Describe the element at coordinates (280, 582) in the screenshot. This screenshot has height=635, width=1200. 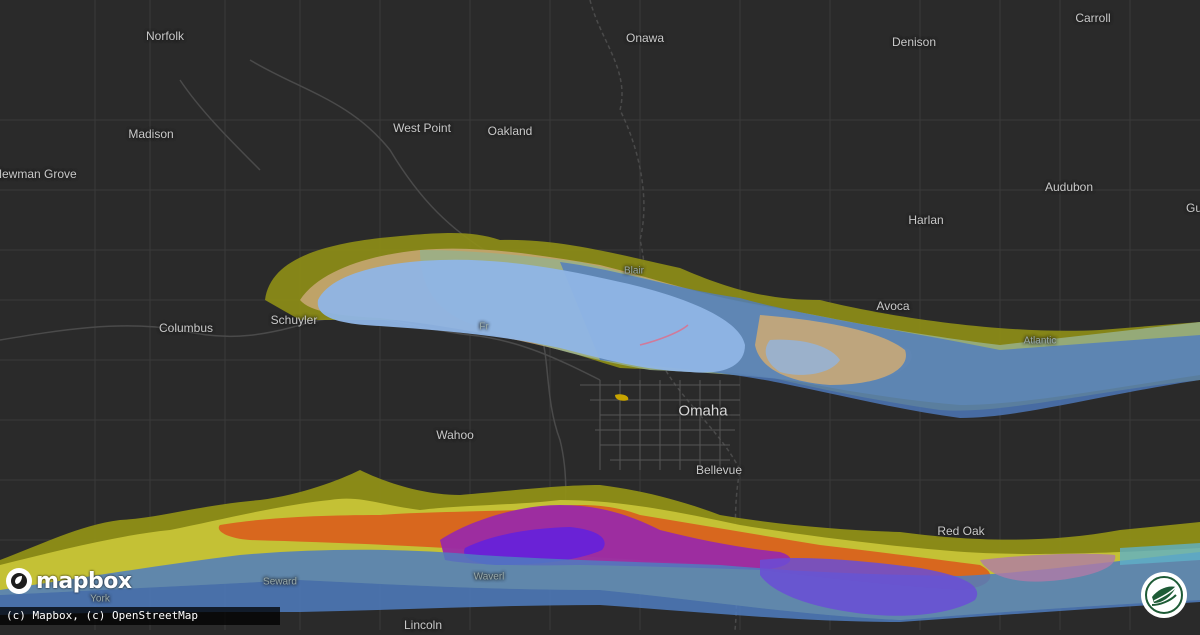
I see `place-label: Seward` at that location.